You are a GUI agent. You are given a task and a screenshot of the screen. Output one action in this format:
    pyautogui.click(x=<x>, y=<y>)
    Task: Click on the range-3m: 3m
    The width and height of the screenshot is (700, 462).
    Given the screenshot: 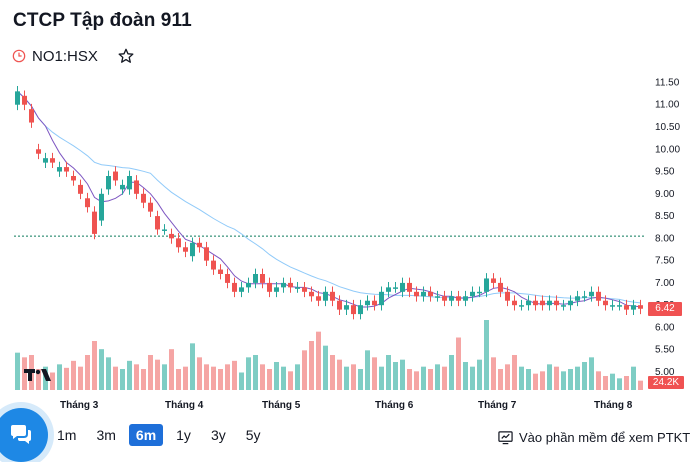 What is the action you would take?
    pyautogui.click(x=106, y=435)
    